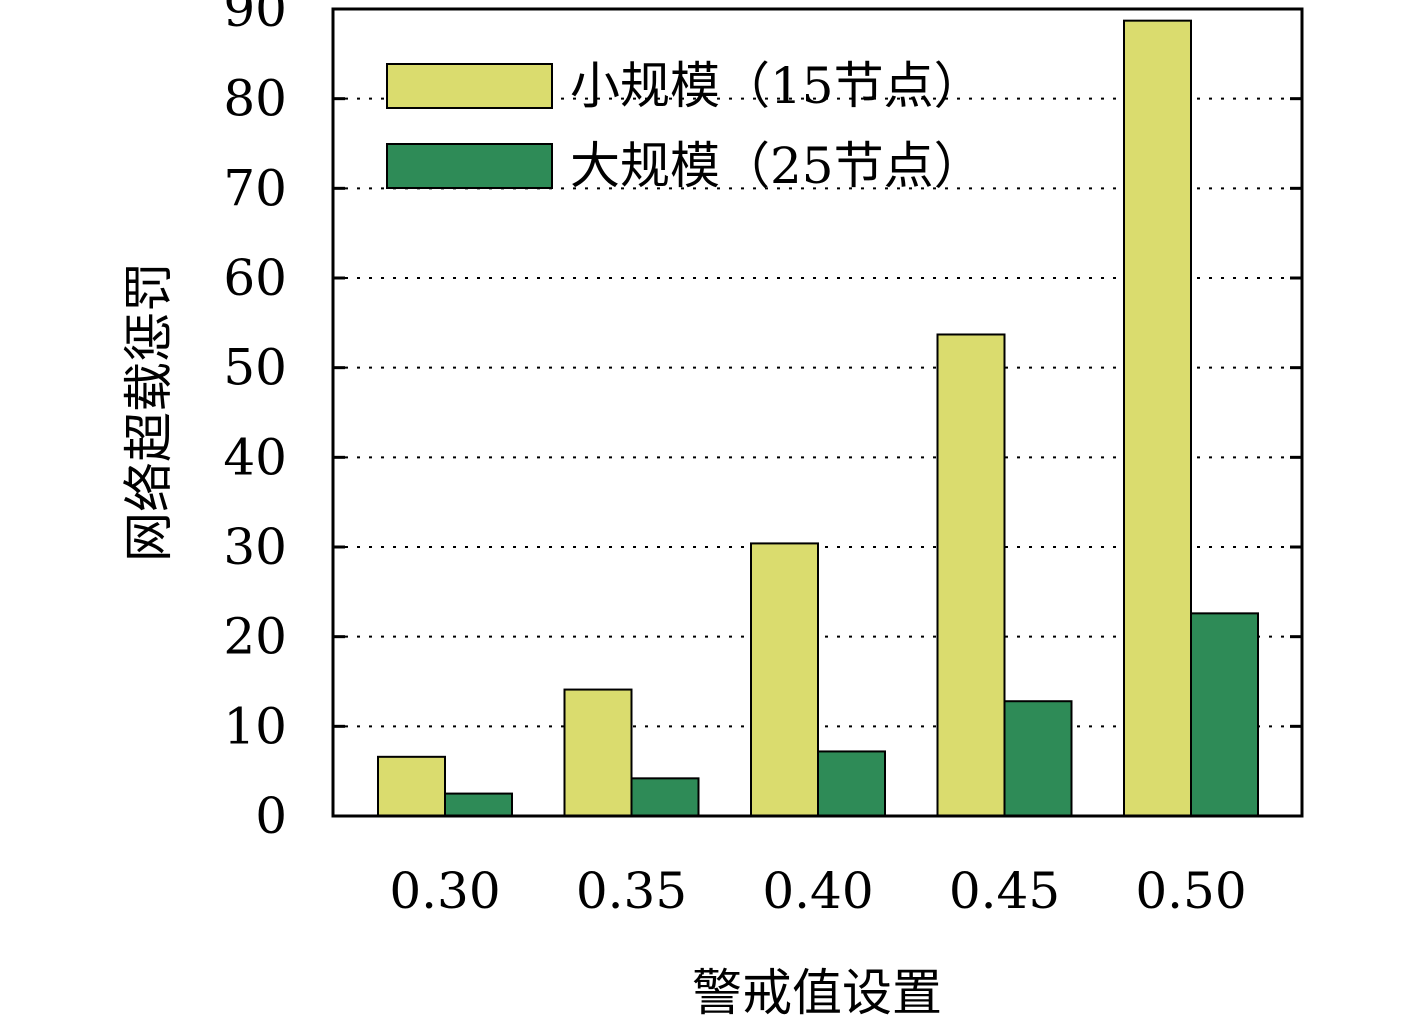 This screenshot has height=1028, width=1417. I want to click on y-tick-label: 60, so click(255, 278).